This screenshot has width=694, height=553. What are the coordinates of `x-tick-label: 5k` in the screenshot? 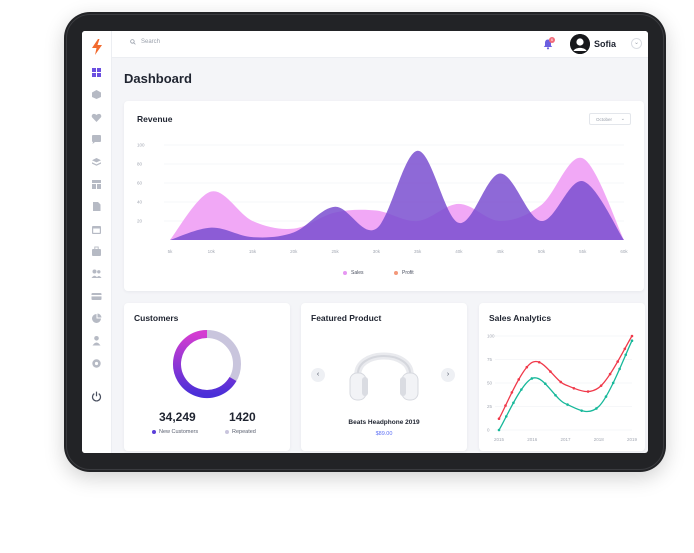 It's located at (171, 251).